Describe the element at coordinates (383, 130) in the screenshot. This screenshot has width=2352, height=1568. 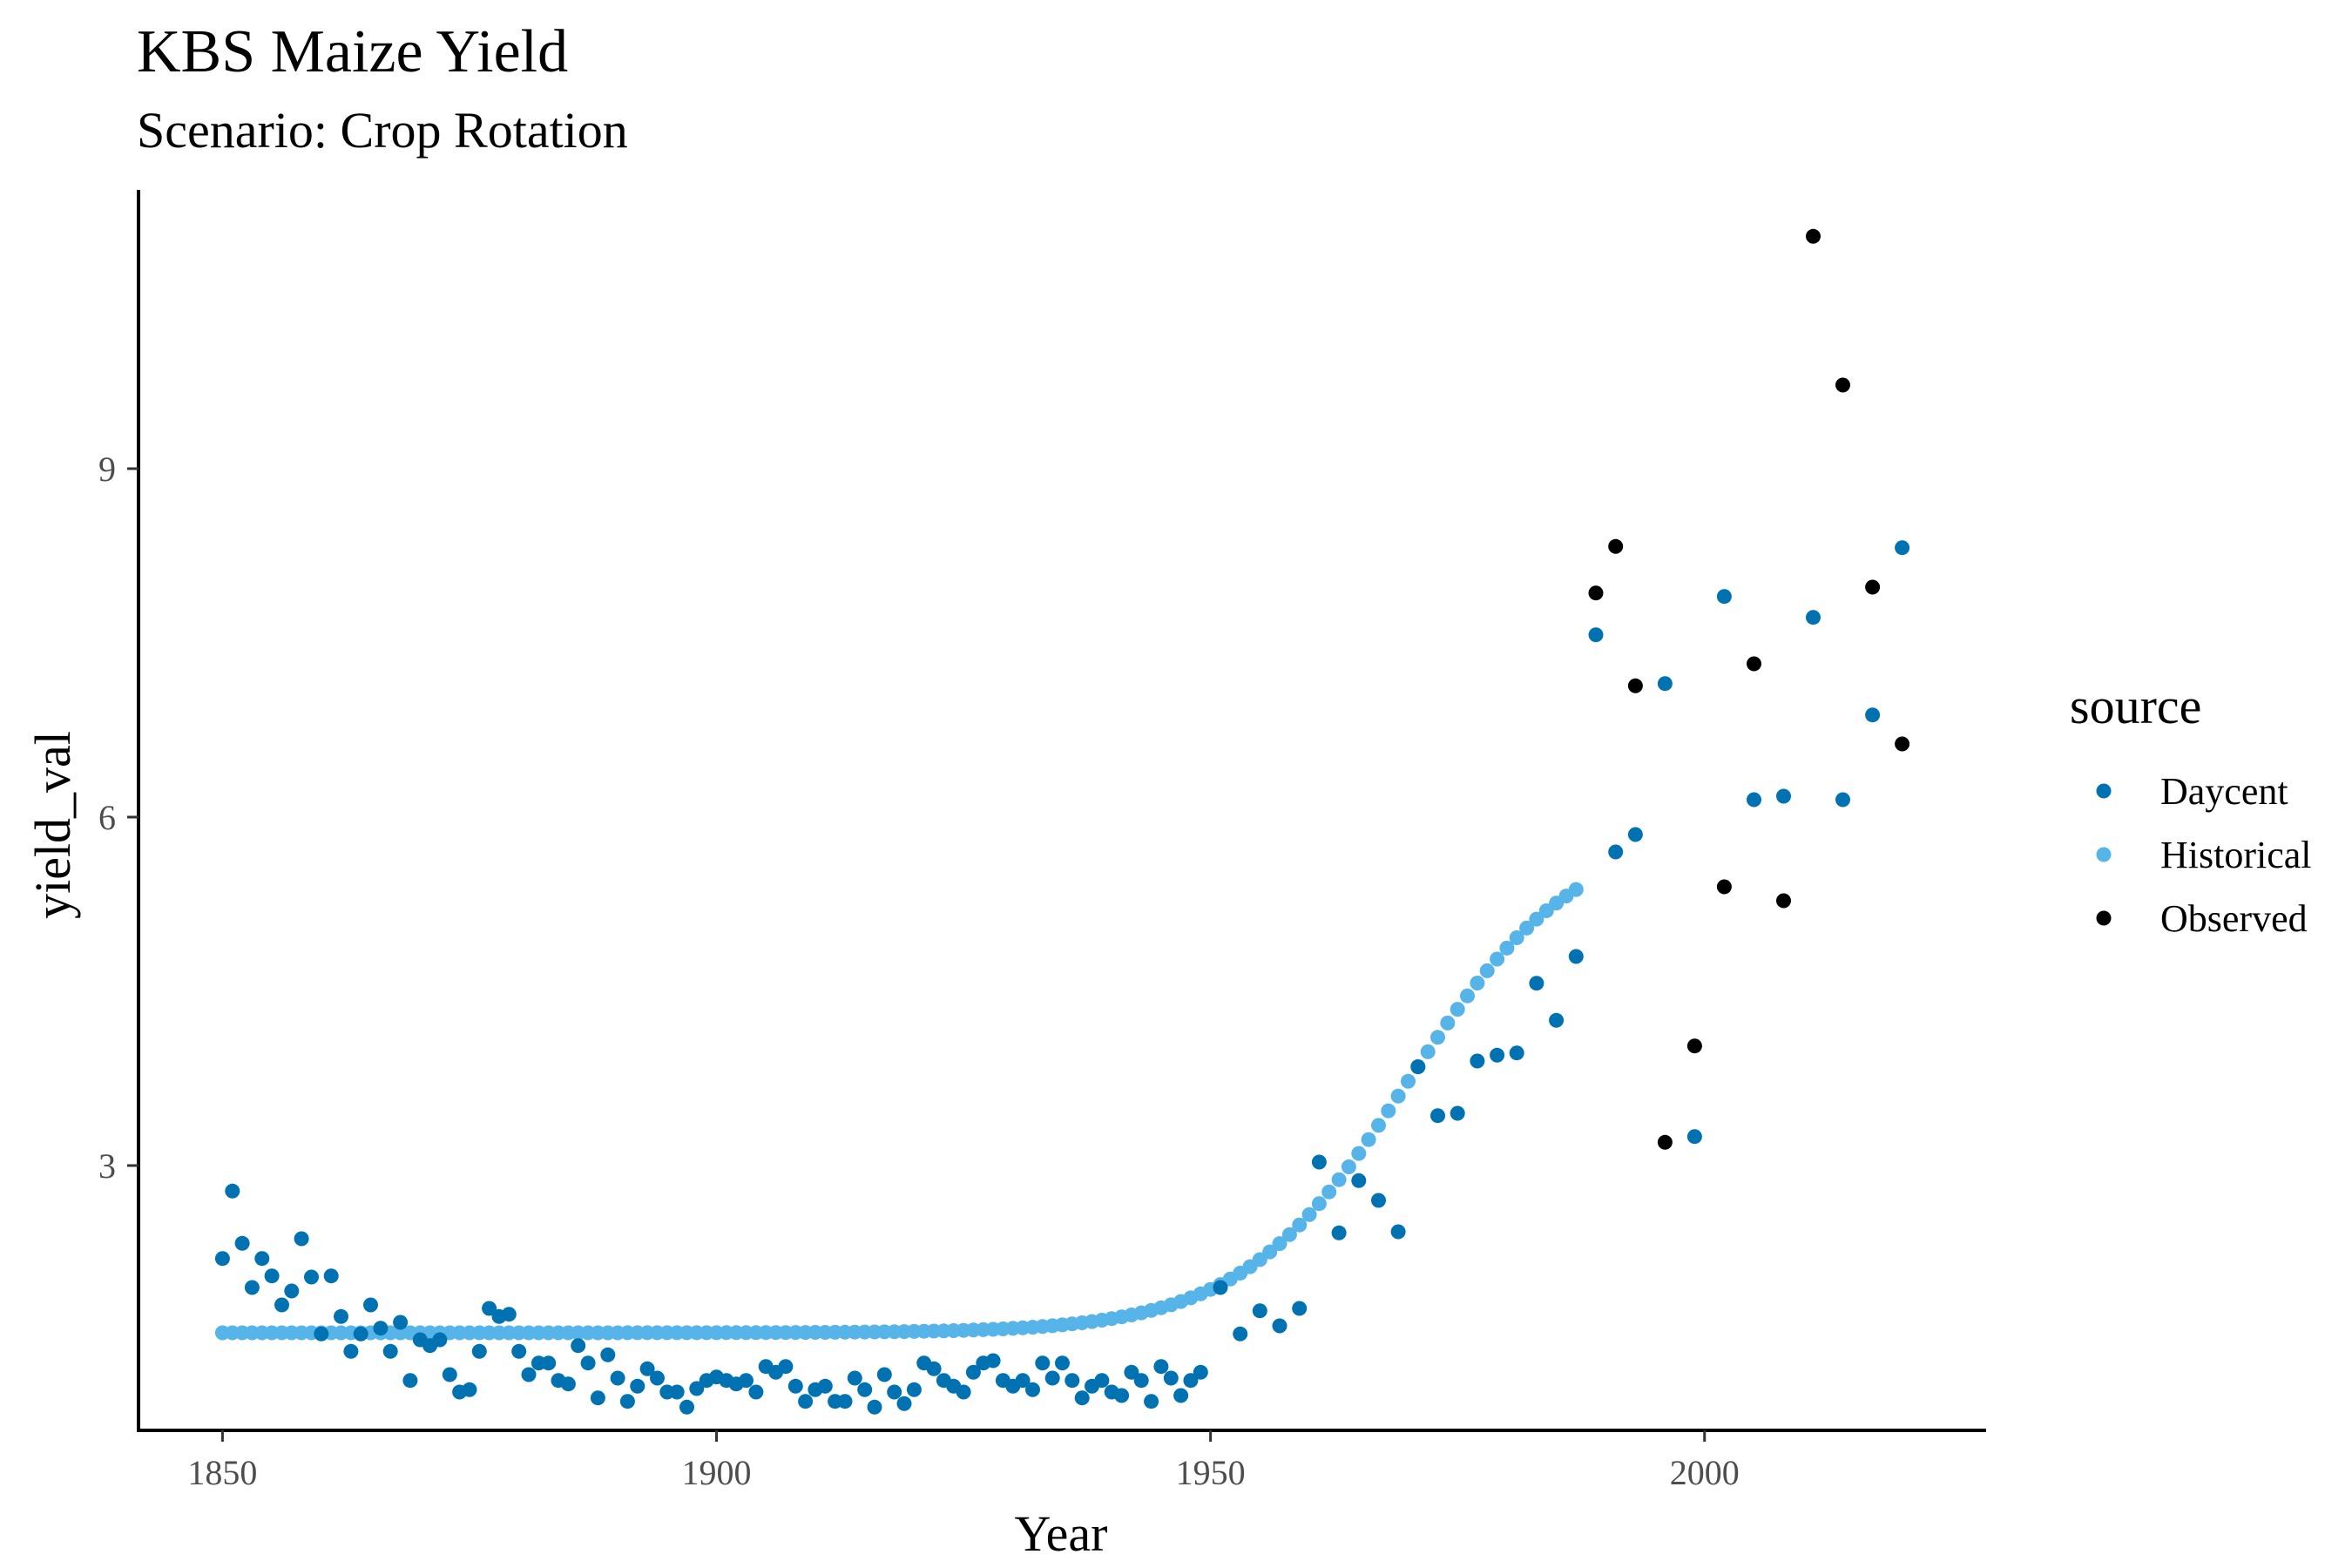
I see `chart-subtitle: Scenario: Crop Rotation` at that location.